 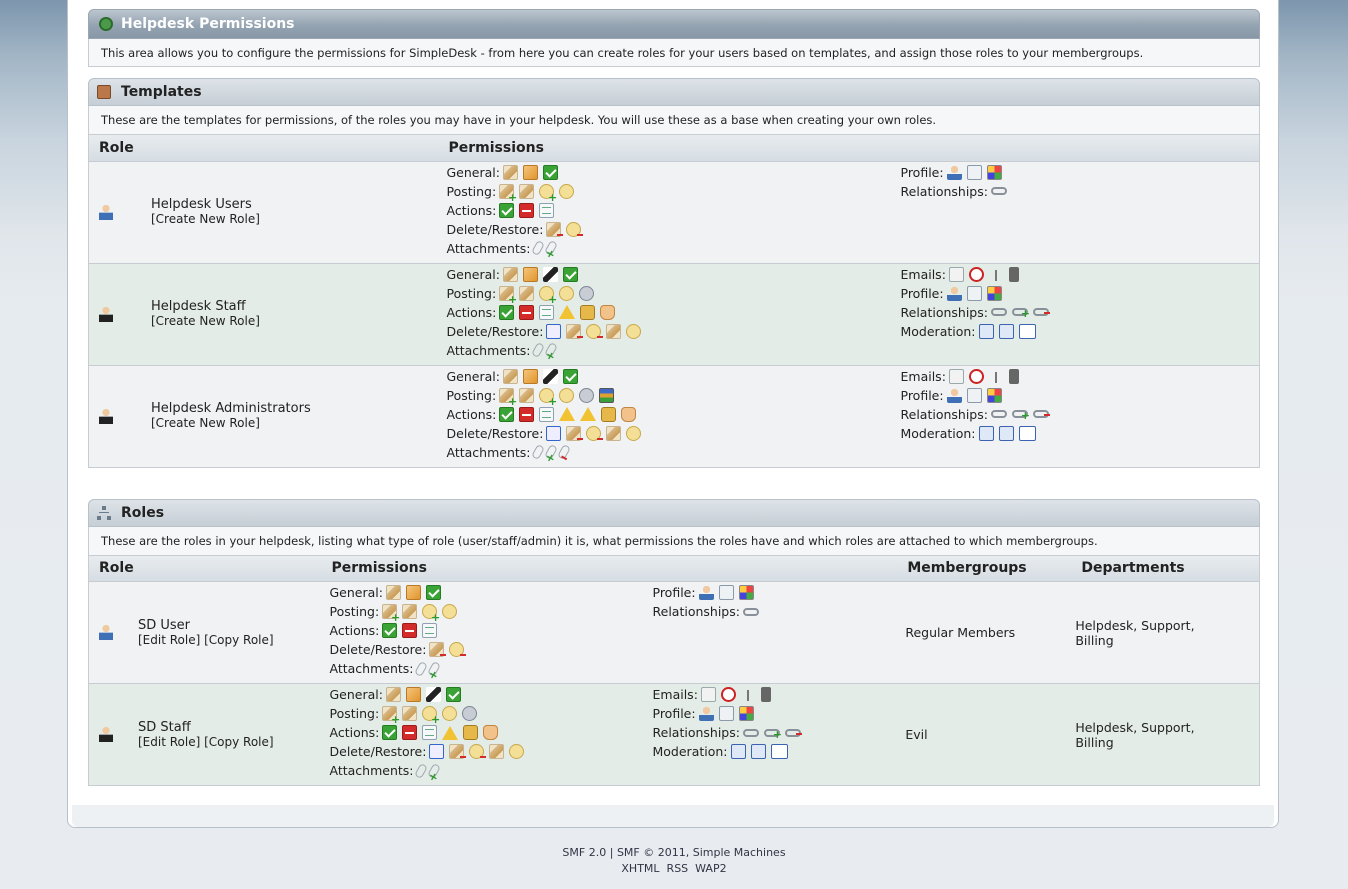 I want to click on perm-label: Actions:, so click(x=471, y=210).